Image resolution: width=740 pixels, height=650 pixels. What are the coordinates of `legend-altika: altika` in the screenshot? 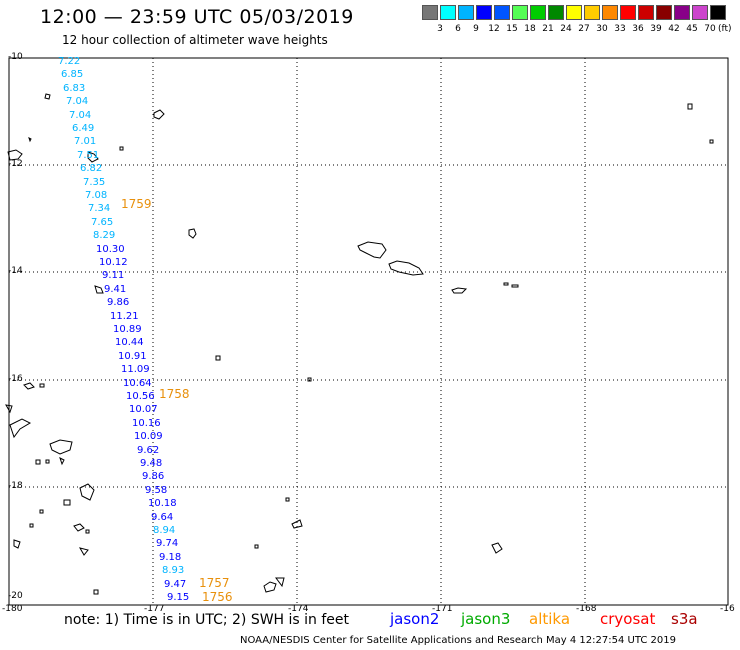 It's located at (550, 619).